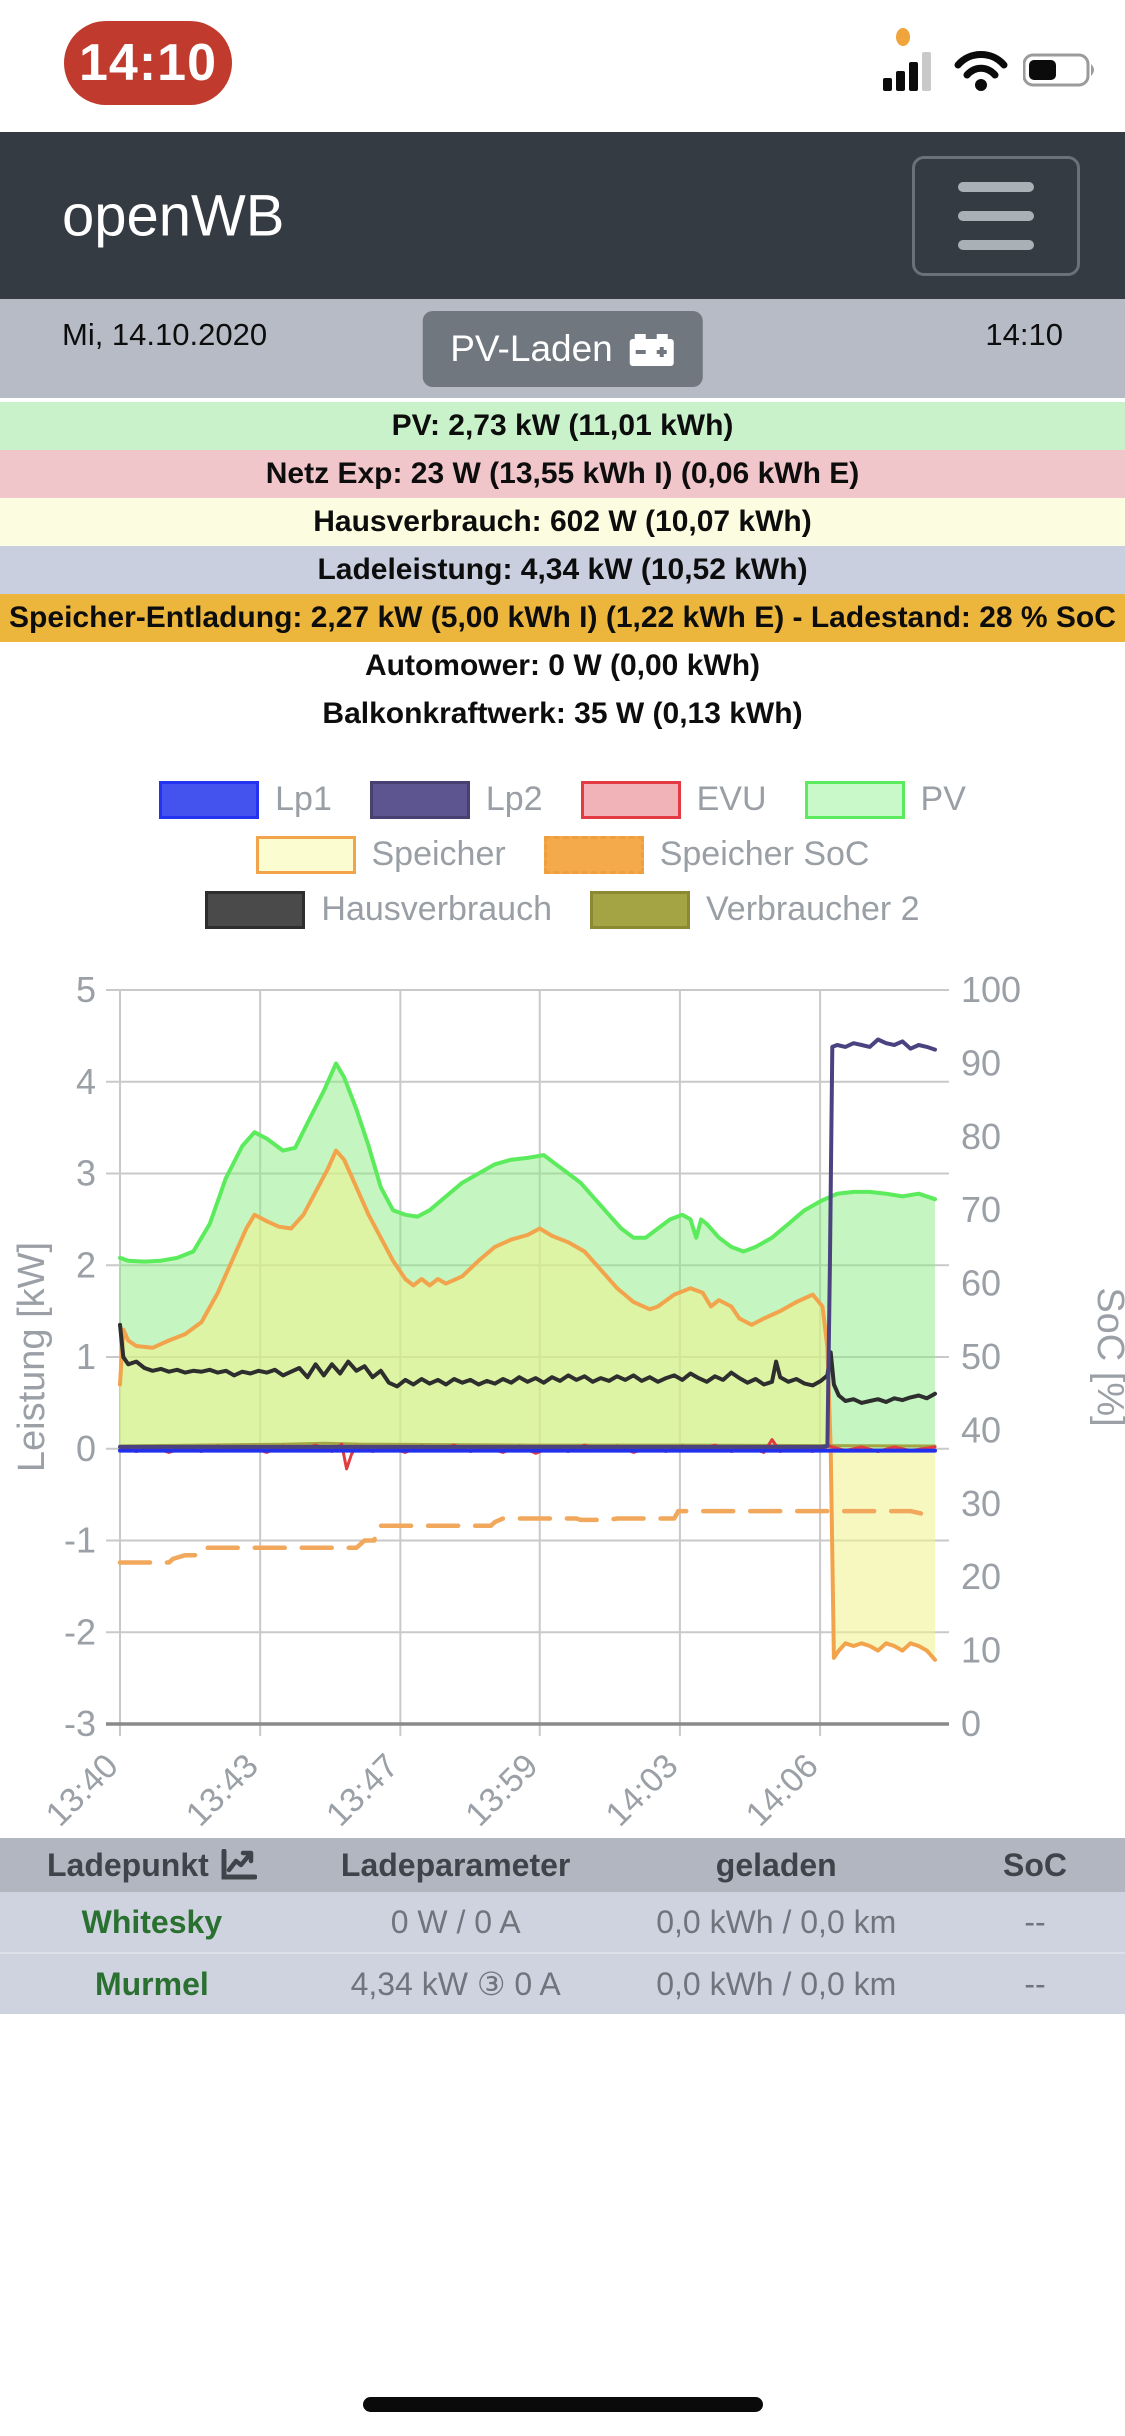 This screenshot has width=1125, height=2436. Describe the element at coordinates (438, 854) in the screenshot. I see `legend-label: Speicher` at that location.